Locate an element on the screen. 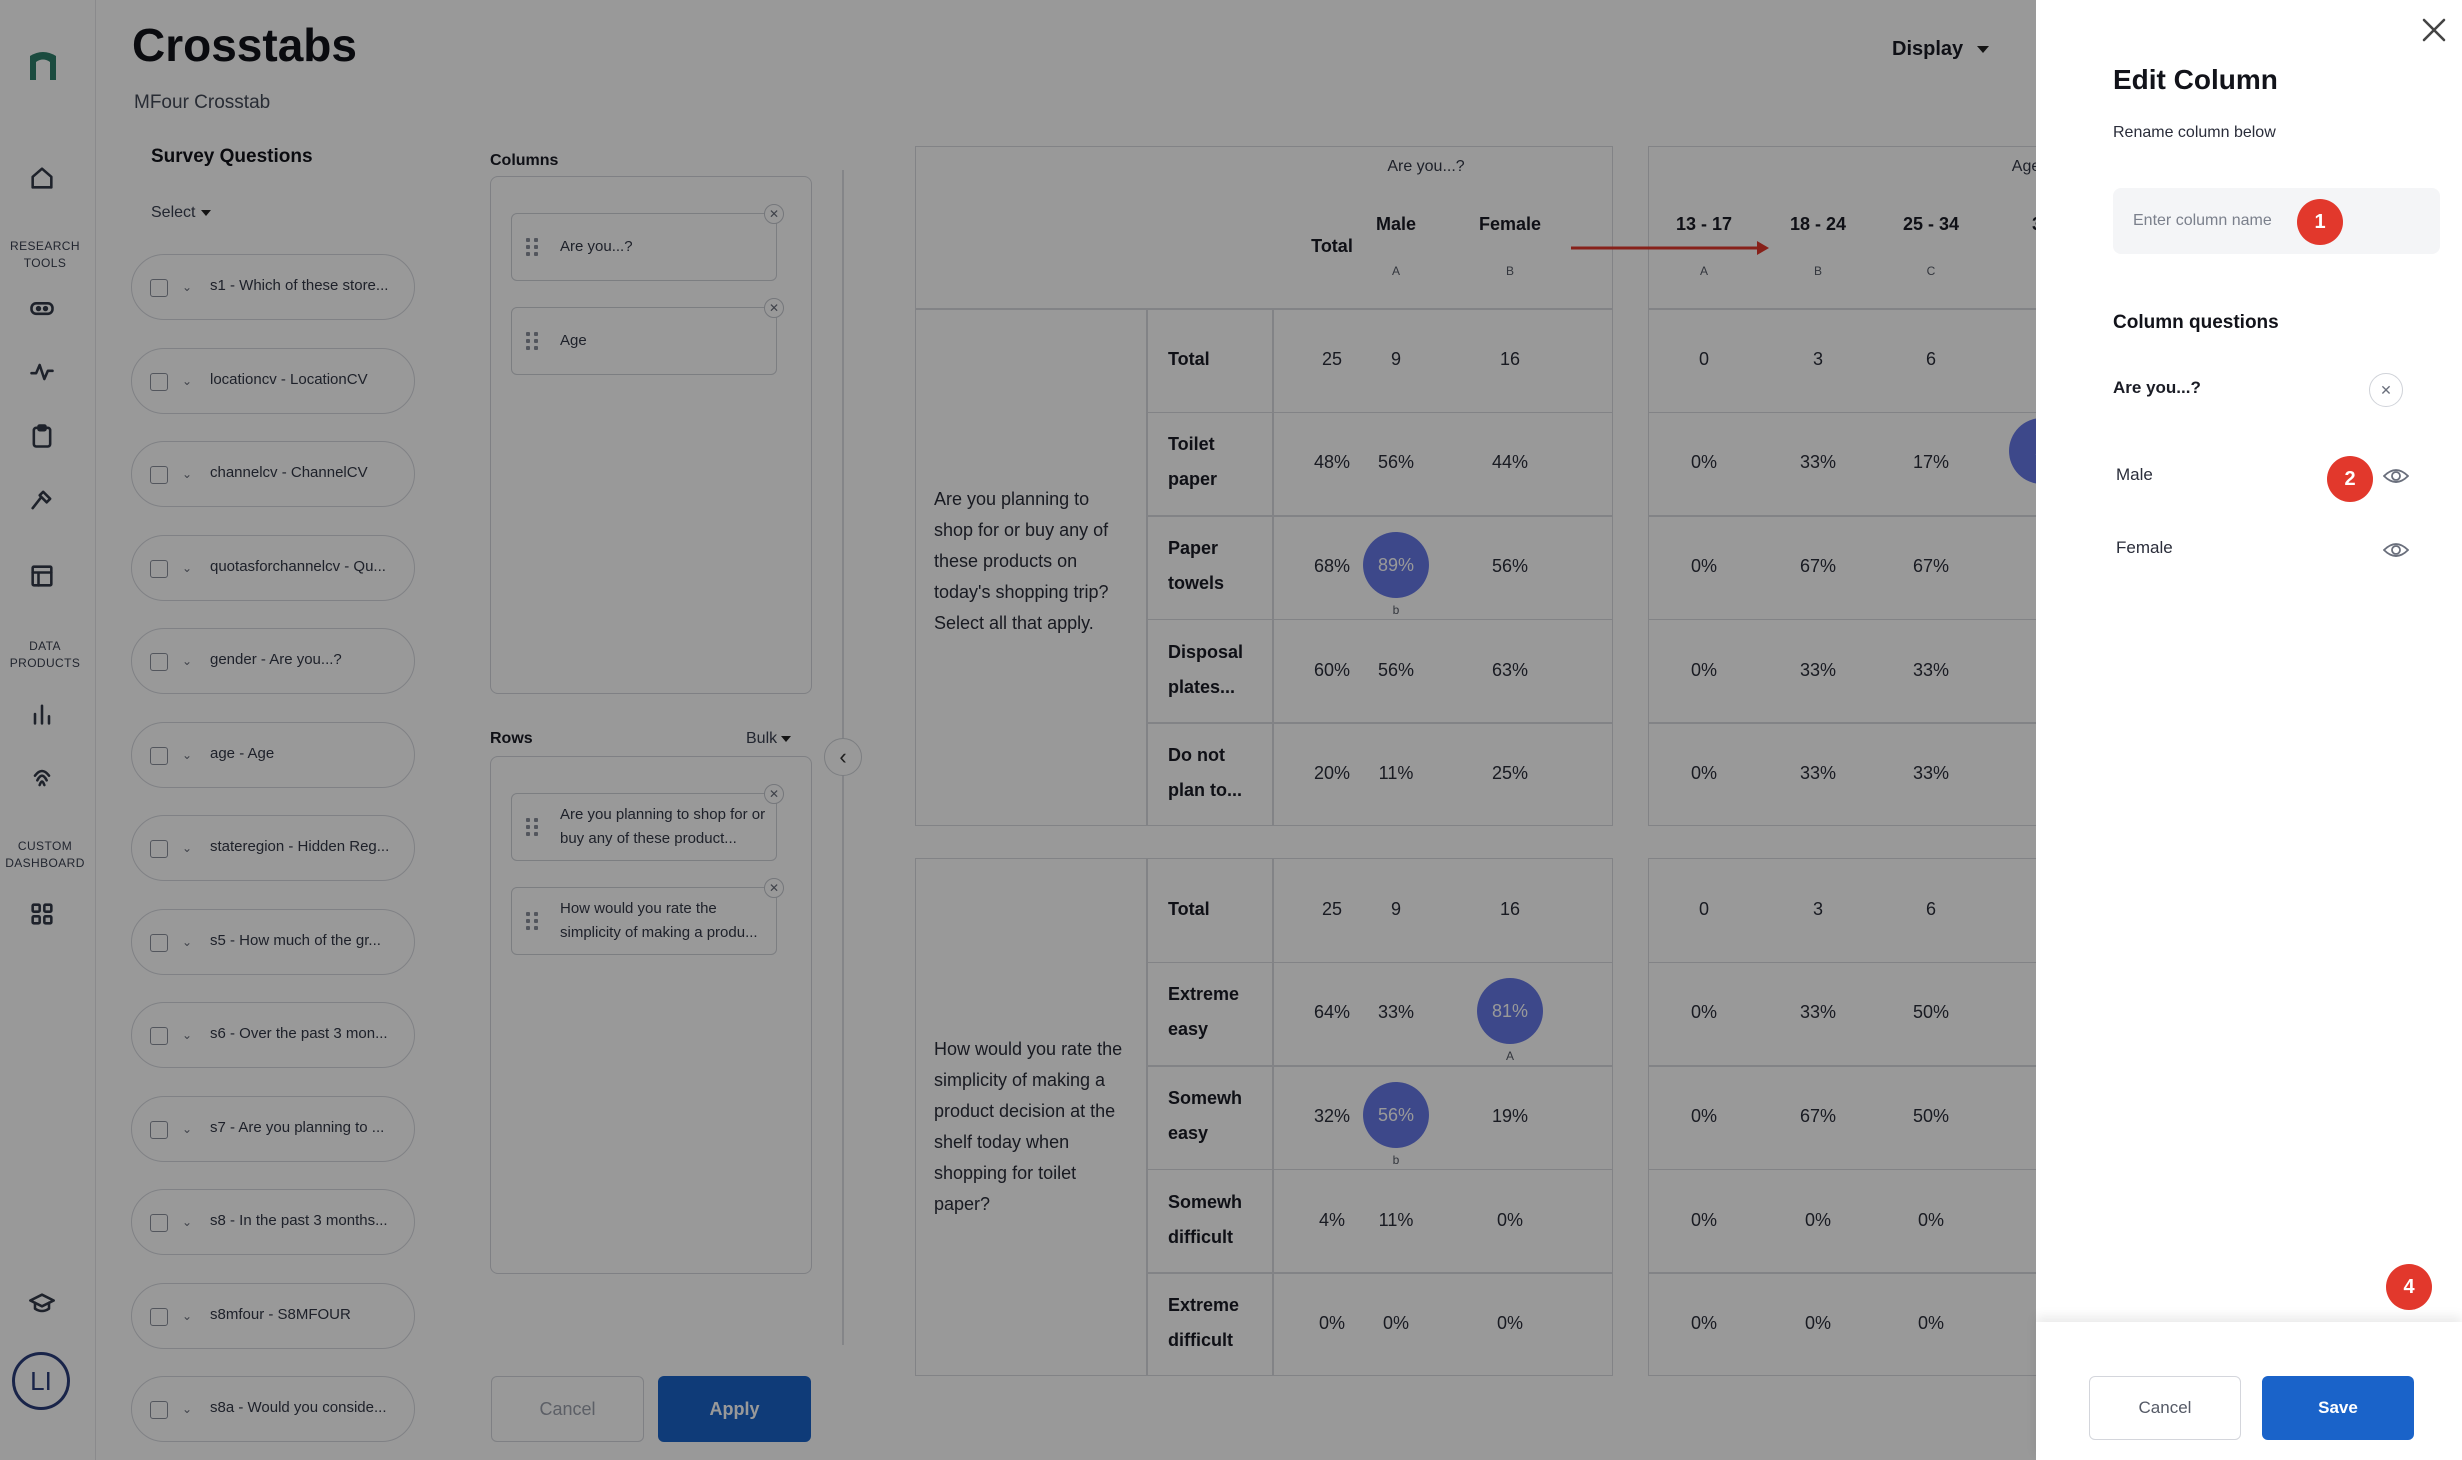 The image size is (2462, 1460). save-button: Save is located at coordinates (2338, 1408).